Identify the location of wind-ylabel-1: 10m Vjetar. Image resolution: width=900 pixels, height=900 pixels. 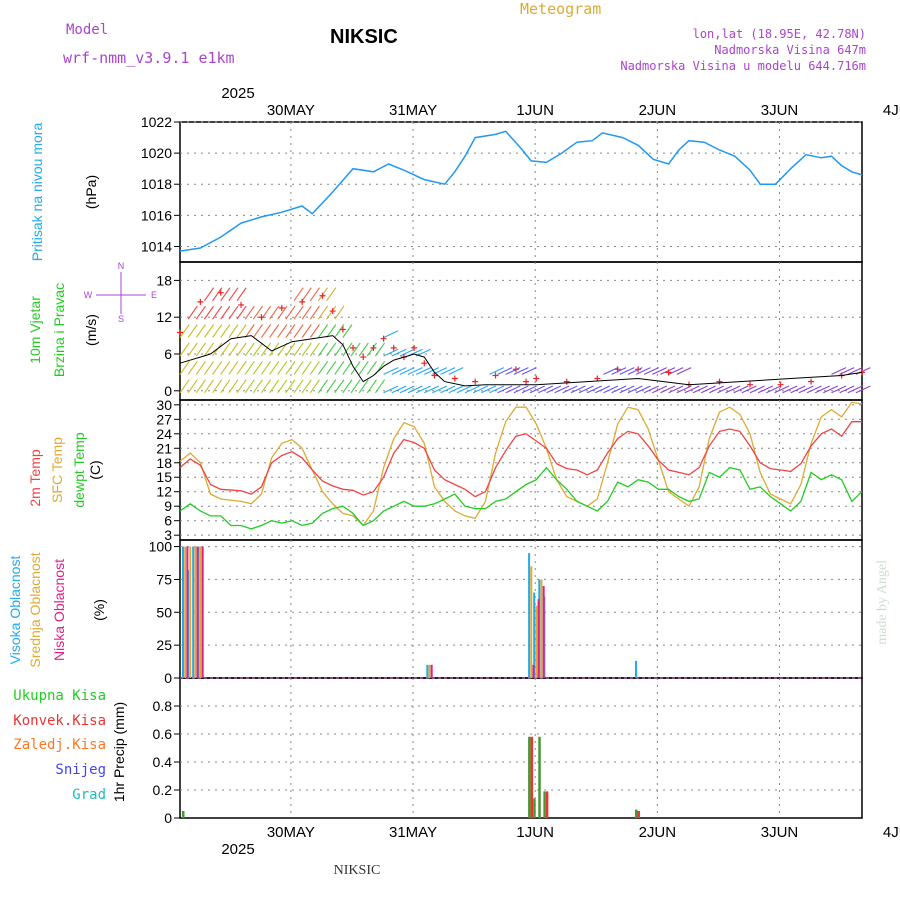
(35, 330).